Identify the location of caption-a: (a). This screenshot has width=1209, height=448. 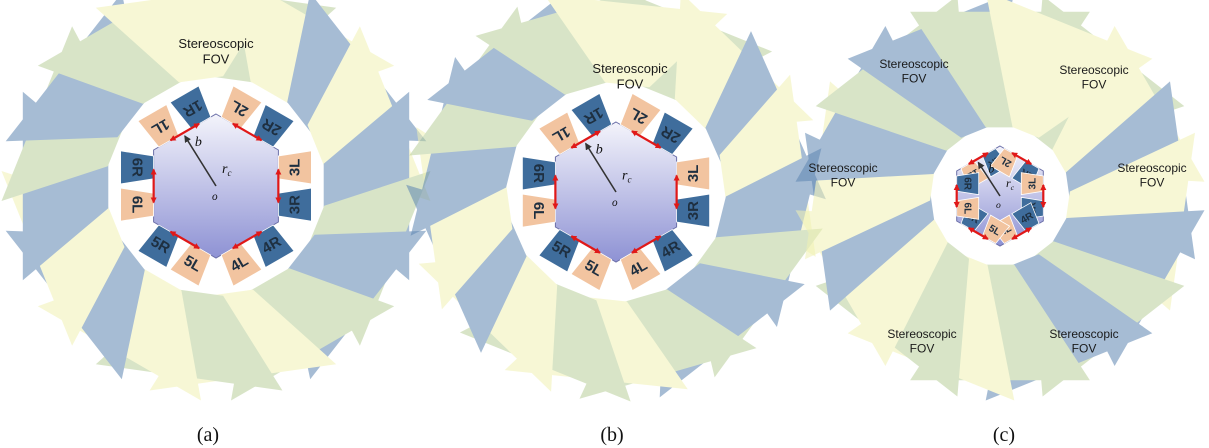
(208, 435).